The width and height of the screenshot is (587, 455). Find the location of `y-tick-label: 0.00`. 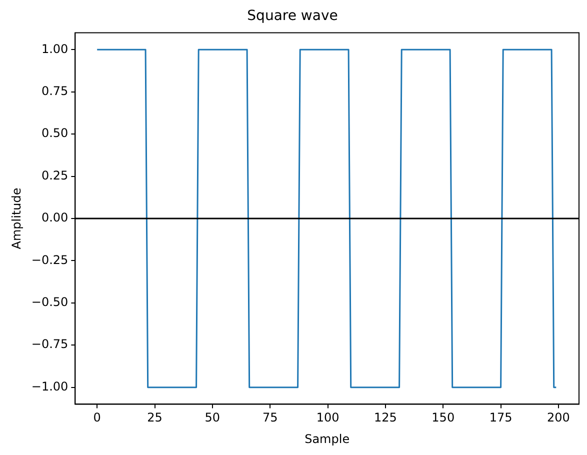

y-tick-label: 0.00 is located at coordinates (54, 217).